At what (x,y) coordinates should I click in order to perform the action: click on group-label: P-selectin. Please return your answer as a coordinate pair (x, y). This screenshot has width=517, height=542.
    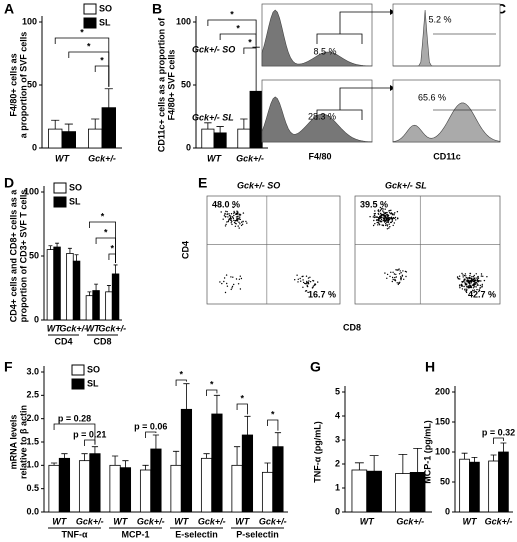
    Looking at the image, I should click on (257, 534).